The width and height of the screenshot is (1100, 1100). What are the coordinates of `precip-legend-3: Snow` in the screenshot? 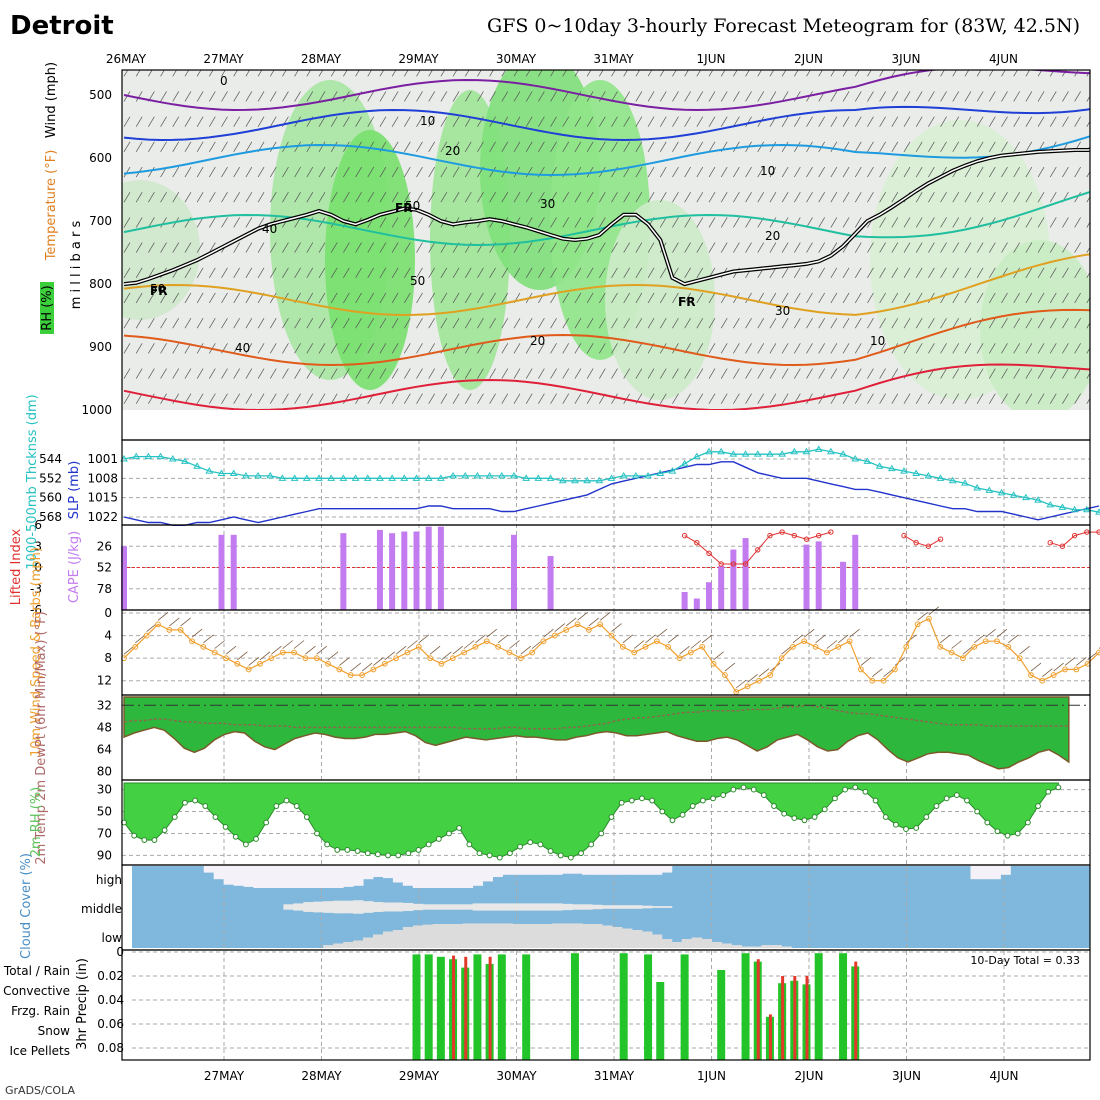 It's located at (54, 1031).